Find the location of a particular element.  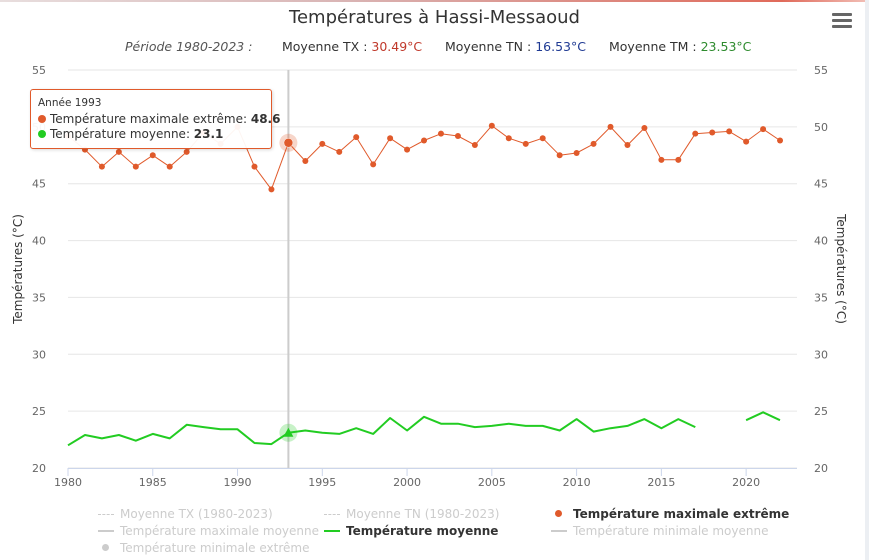

mean-tm-value: 23.53°C is located at coordinates (726, 46).